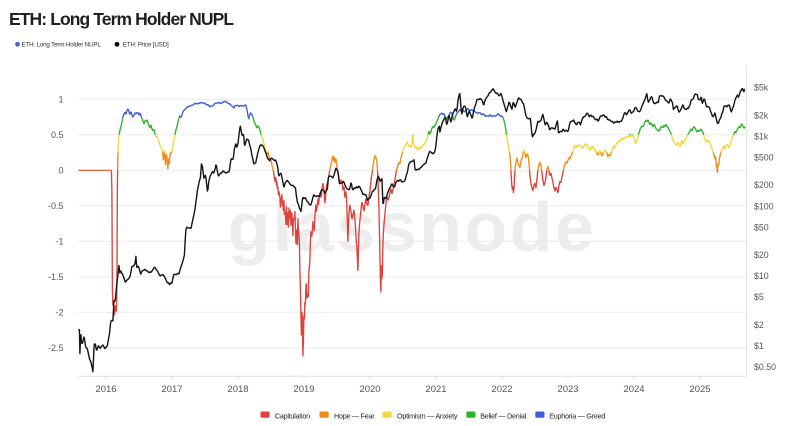 The width and height of the screenshot is (800, 426). Describe the element at coordinates (764, 206) in the screenshot. I see `svg-text: $100` at that location.